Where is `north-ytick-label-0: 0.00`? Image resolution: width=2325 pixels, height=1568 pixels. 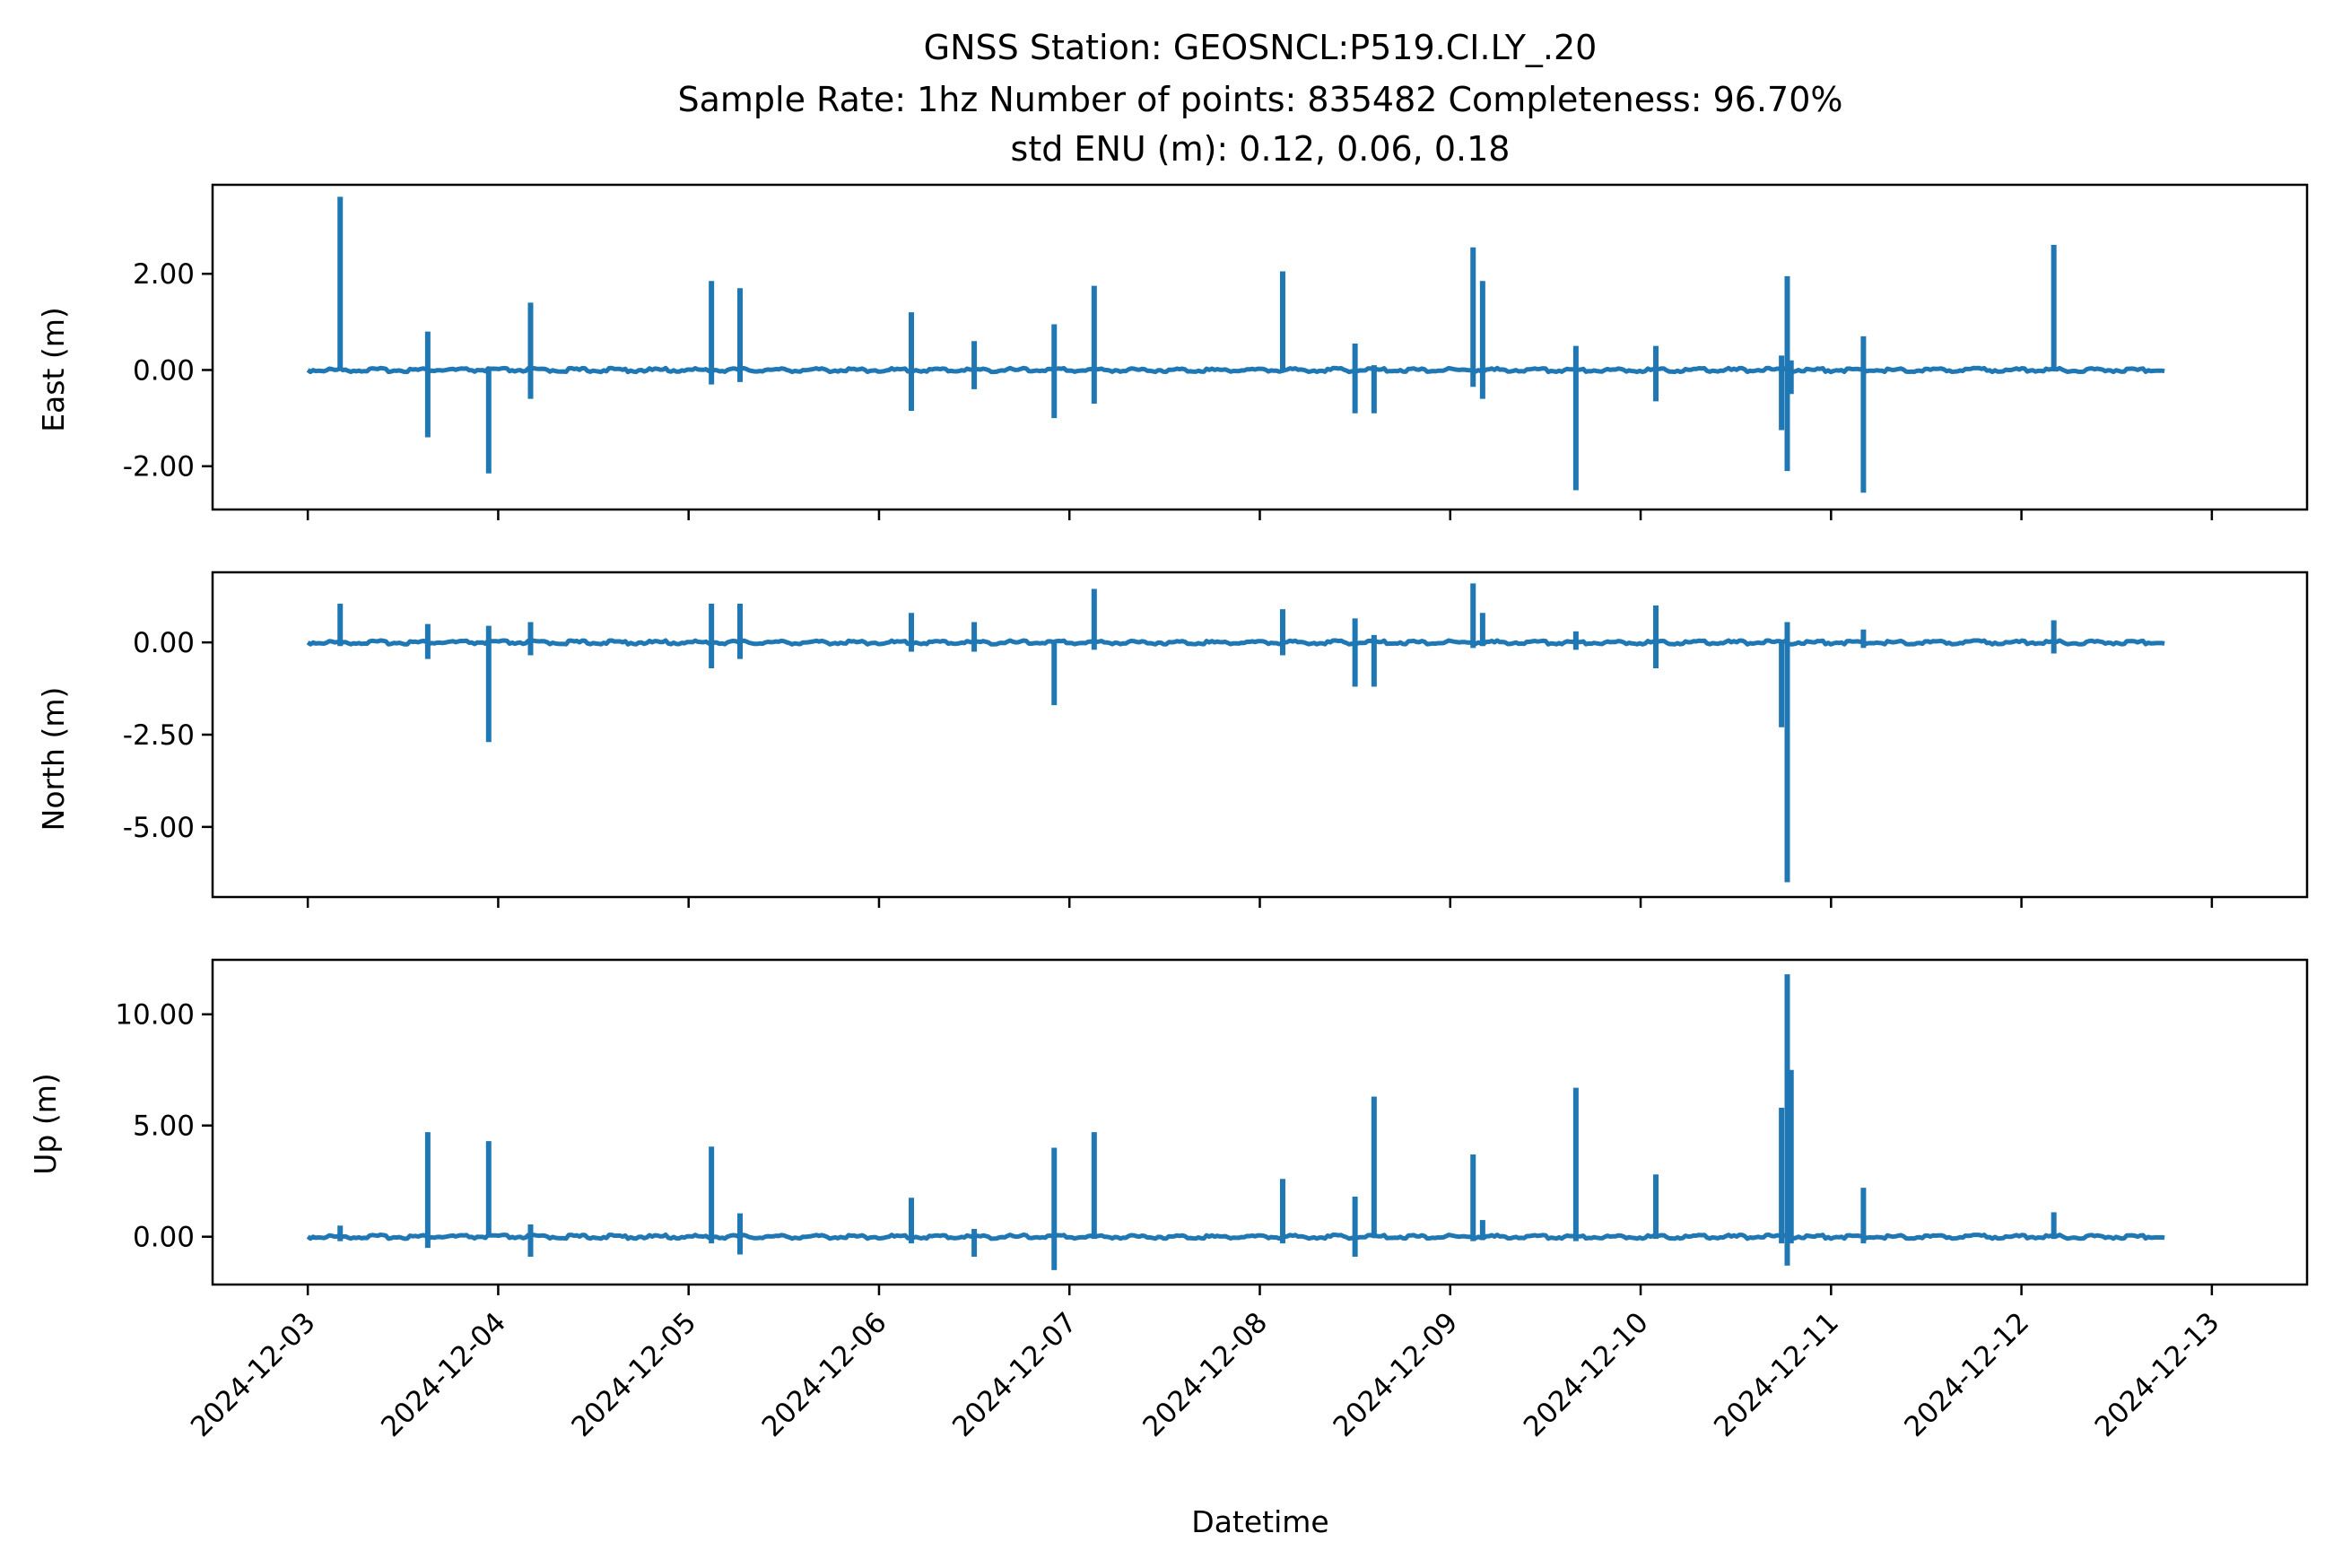 north-ytick-label-0: 0.00 is located at coordinates (164, 643).